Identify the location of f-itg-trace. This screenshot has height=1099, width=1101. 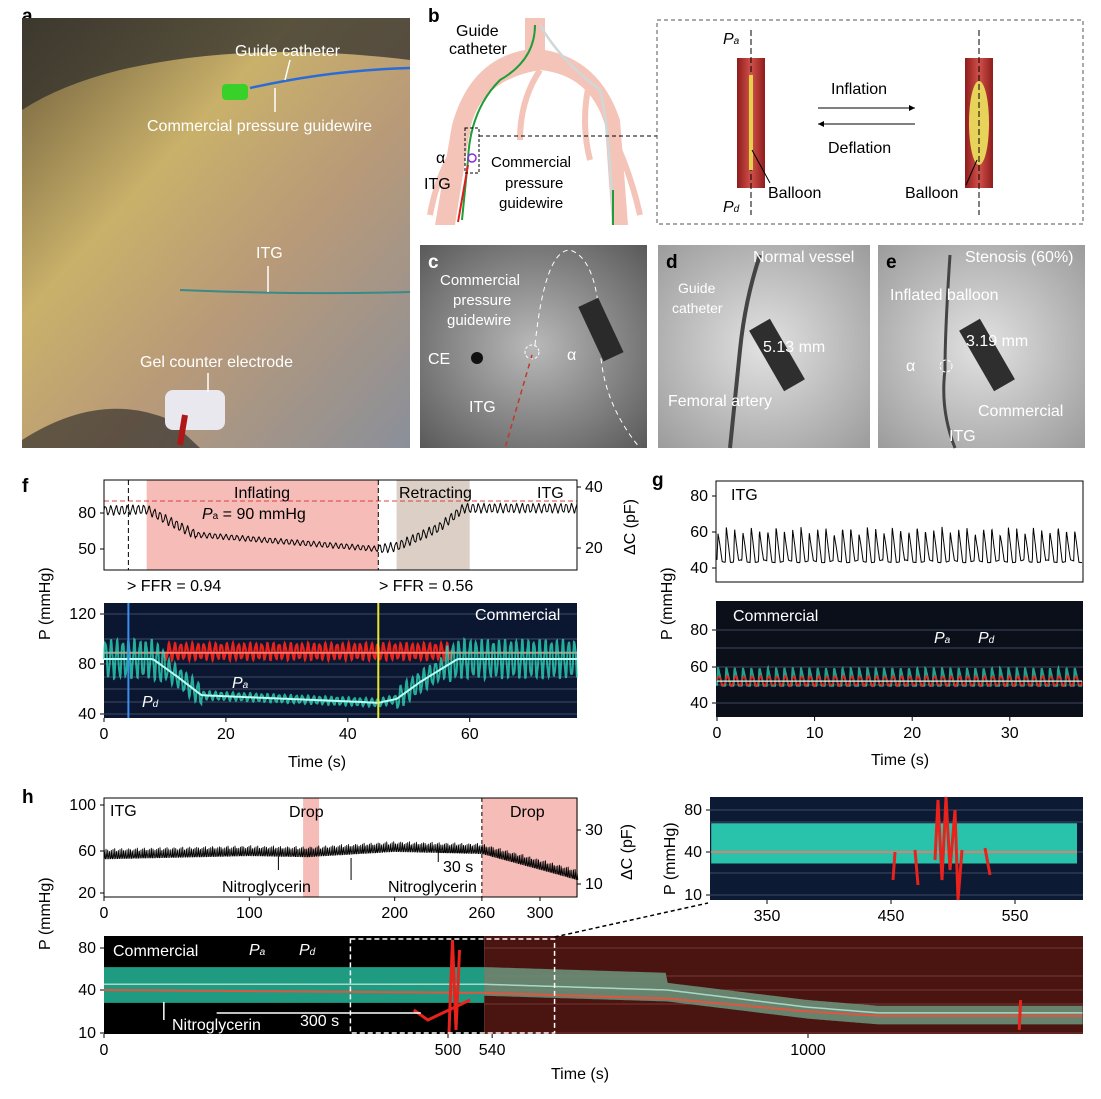
(340, 528).